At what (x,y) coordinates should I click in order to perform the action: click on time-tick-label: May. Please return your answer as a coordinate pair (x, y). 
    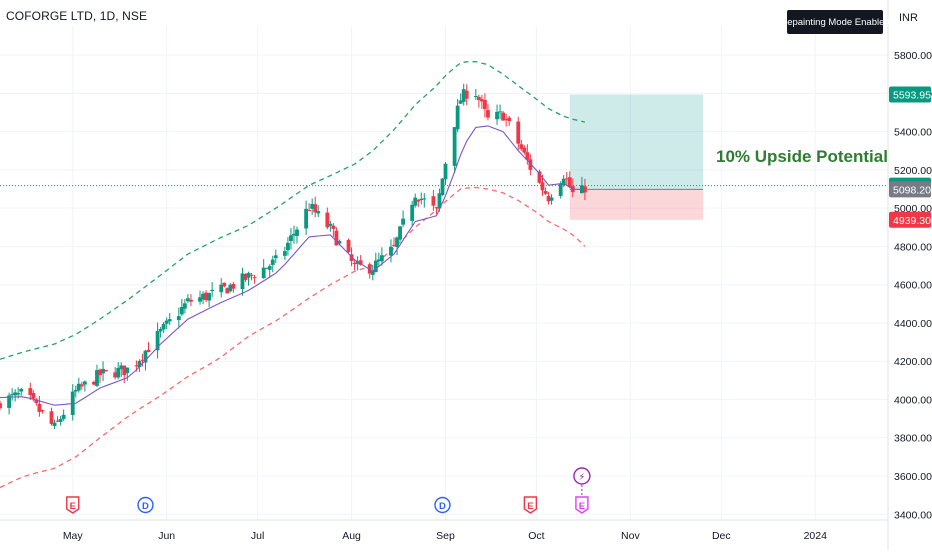
    Looking at the image, I should click on (73, 536).